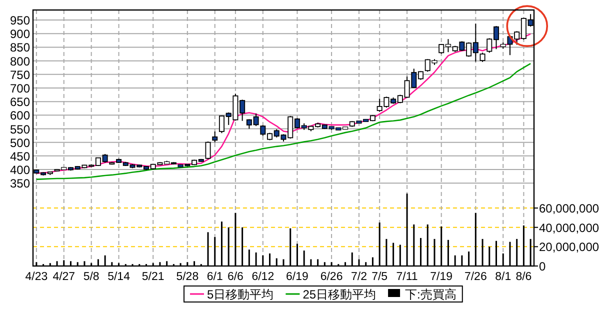 The image size is (600, 320). Describe the element at coordinates (240, 295) in the screenshot. I see `legend-label: 5日移動平均` at that location.